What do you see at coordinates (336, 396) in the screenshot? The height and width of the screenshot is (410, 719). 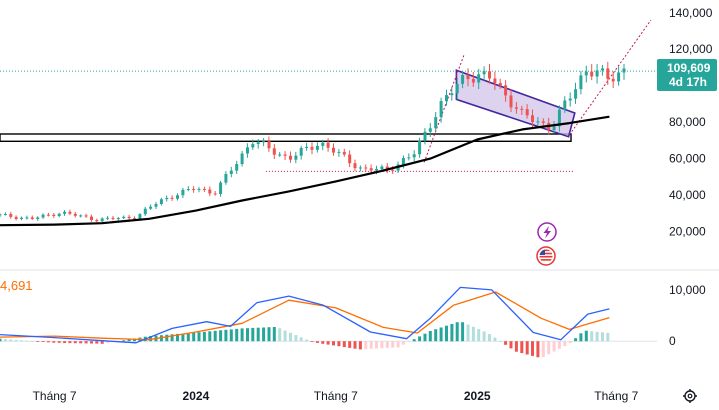 I see `time-axis: Tháng 7 2024 Tháng 7 2025 Tháng 7` at bounding box center [336, 396].